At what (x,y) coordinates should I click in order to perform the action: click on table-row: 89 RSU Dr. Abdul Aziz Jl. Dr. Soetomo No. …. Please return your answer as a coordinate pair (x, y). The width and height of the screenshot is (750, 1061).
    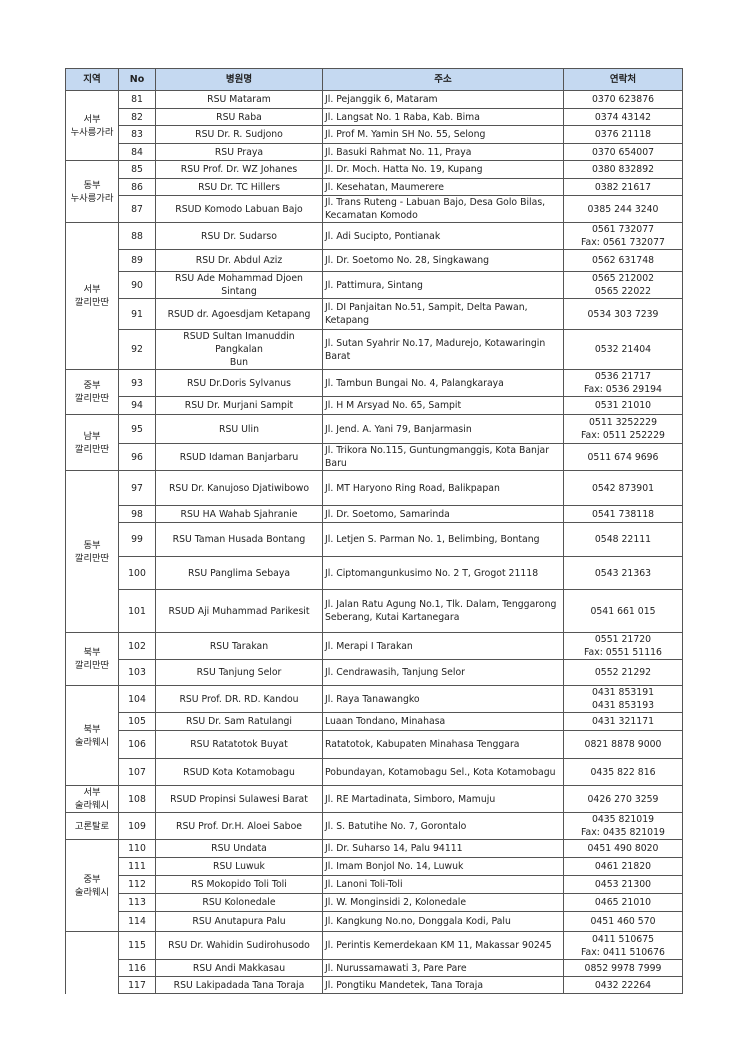
    Looking at the image, I should click on (374, 260).